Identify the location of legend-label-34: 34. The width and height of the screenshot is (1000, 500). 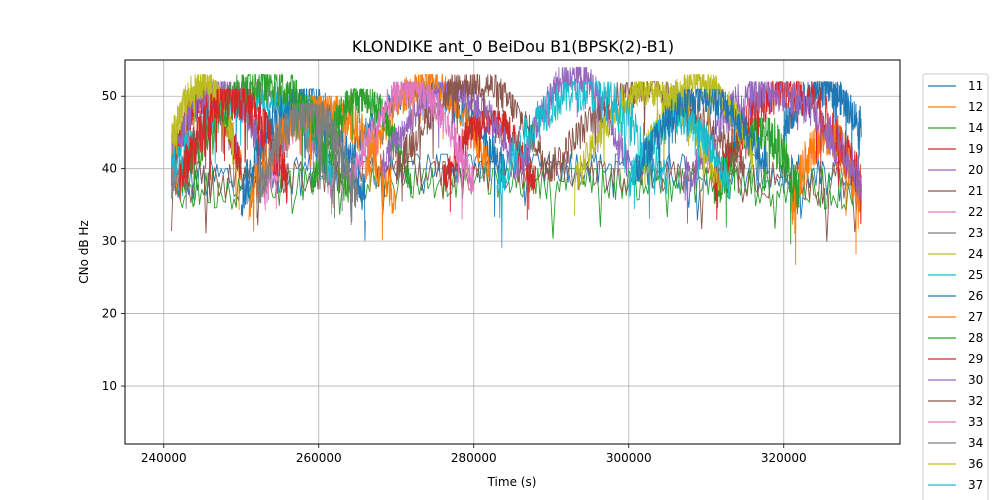
(975, 443).